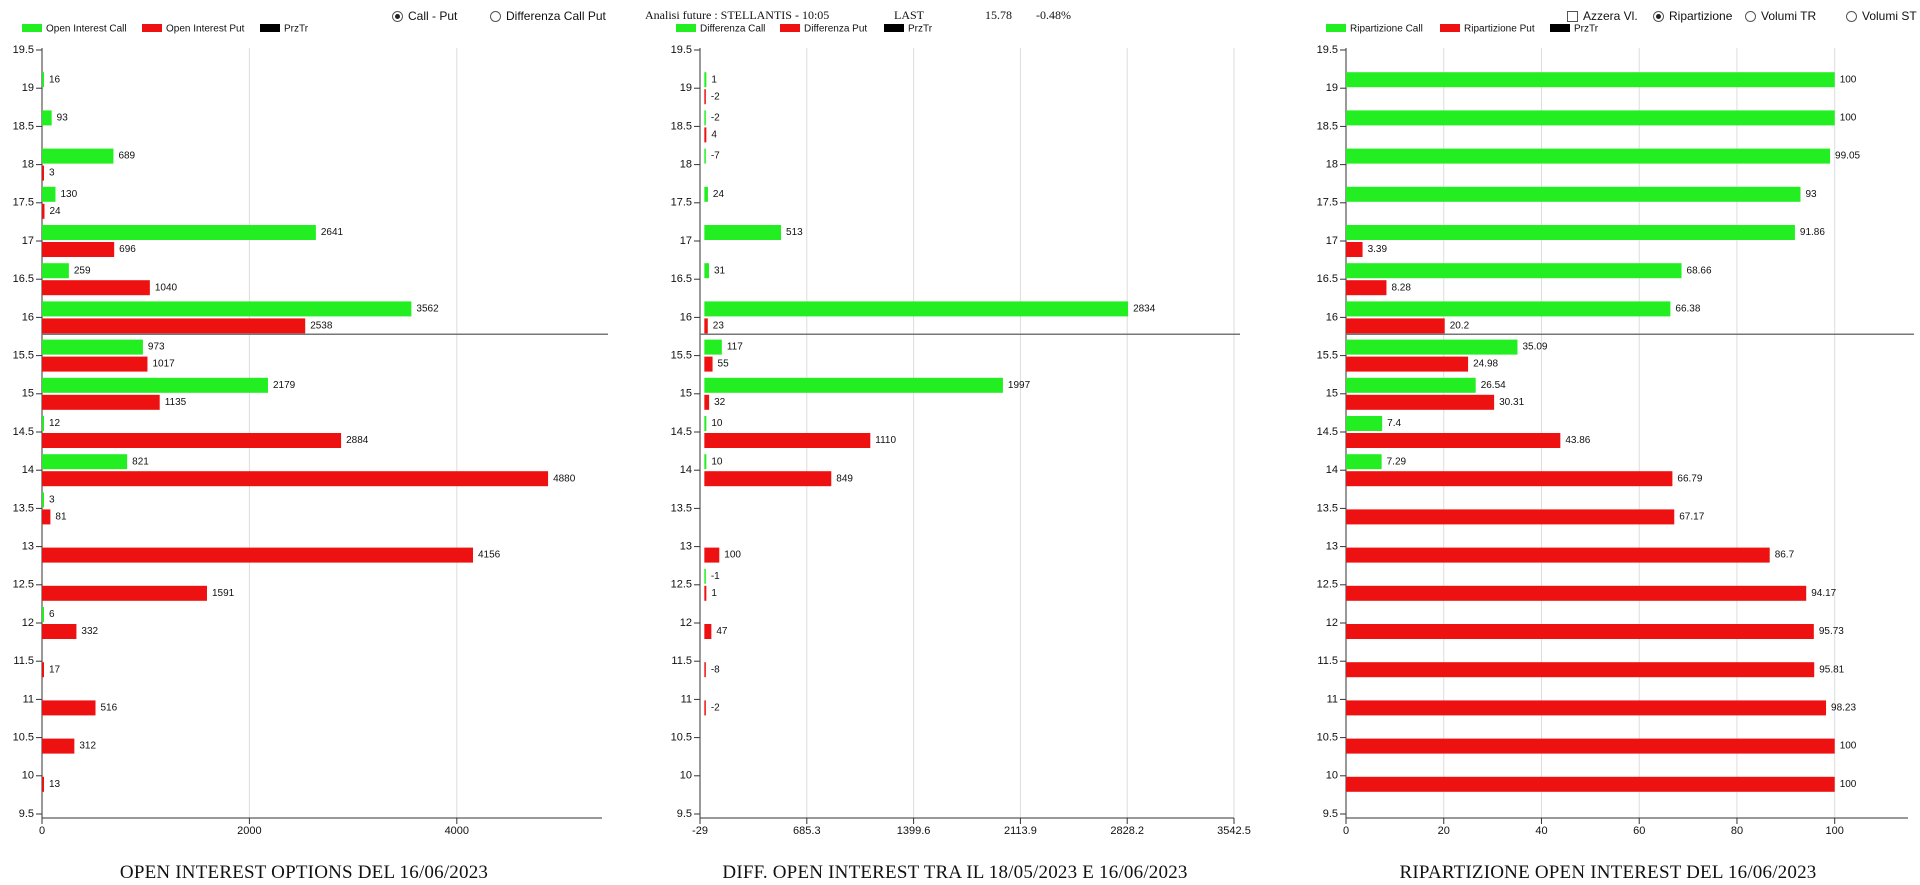 This screenshot has width=1920, height=885. I want to click on x-tick-label: 3542.5, so click(1234, 831).